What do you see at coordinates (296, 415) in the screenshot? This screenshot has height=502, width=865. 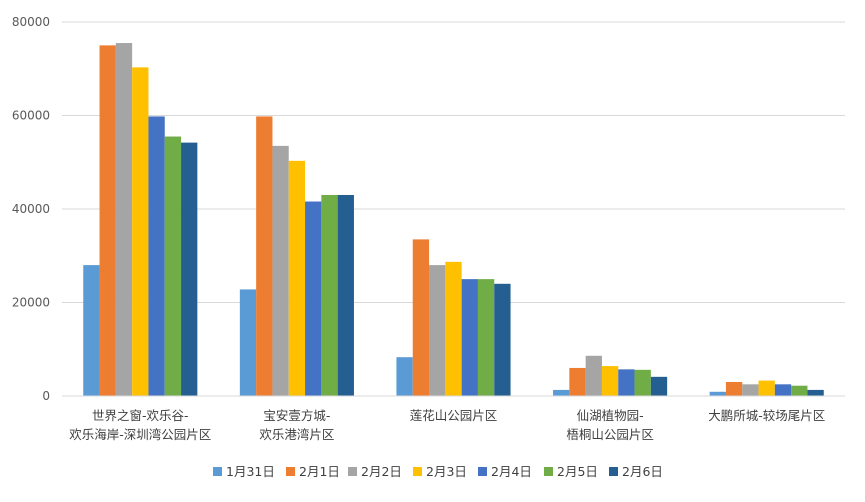 I see `x-category-label: 宝安壹方城-` at bounding box center [296, 415].